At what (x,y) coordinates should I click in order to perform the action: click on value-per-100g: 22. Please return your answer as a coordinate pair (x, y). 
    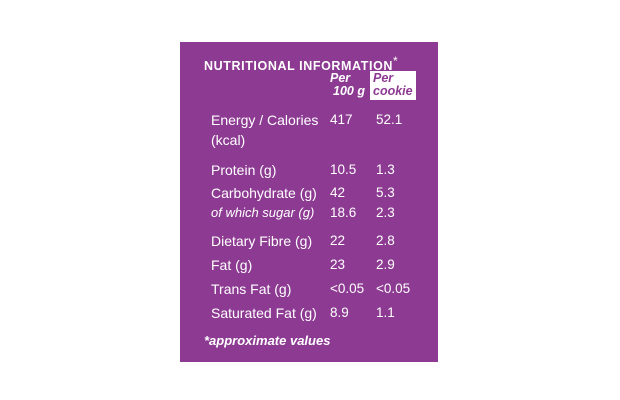
    Looking at the image, I should click on (338, 240).